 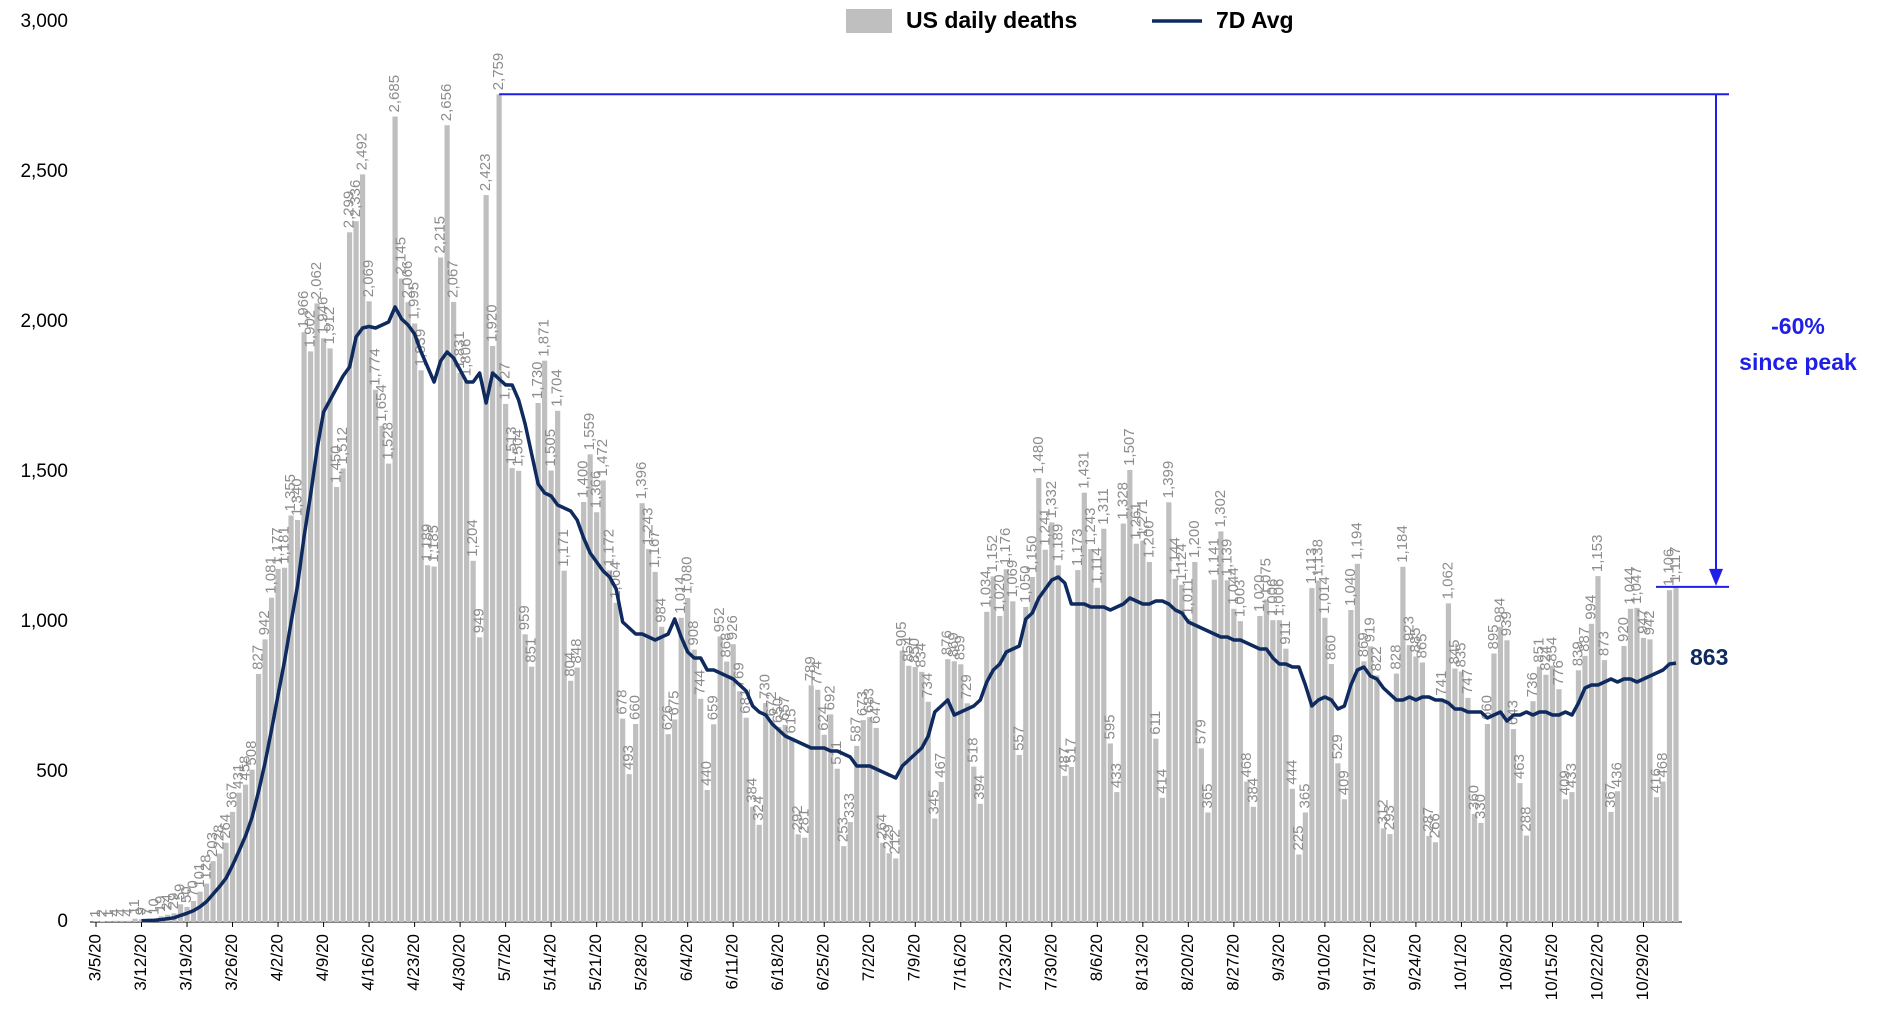 I want to click on x-tick-label: 6/4/20, so click(x=686, y=957).